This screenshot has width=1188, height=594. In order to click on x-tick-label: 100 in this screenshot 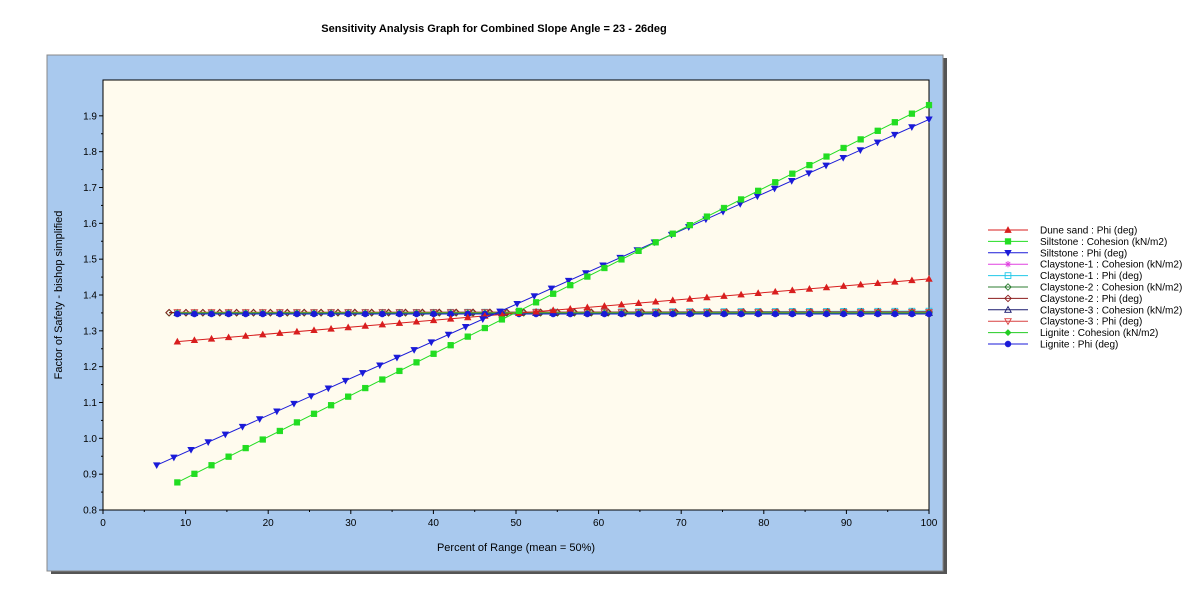, I will do `click(929, 523)`.